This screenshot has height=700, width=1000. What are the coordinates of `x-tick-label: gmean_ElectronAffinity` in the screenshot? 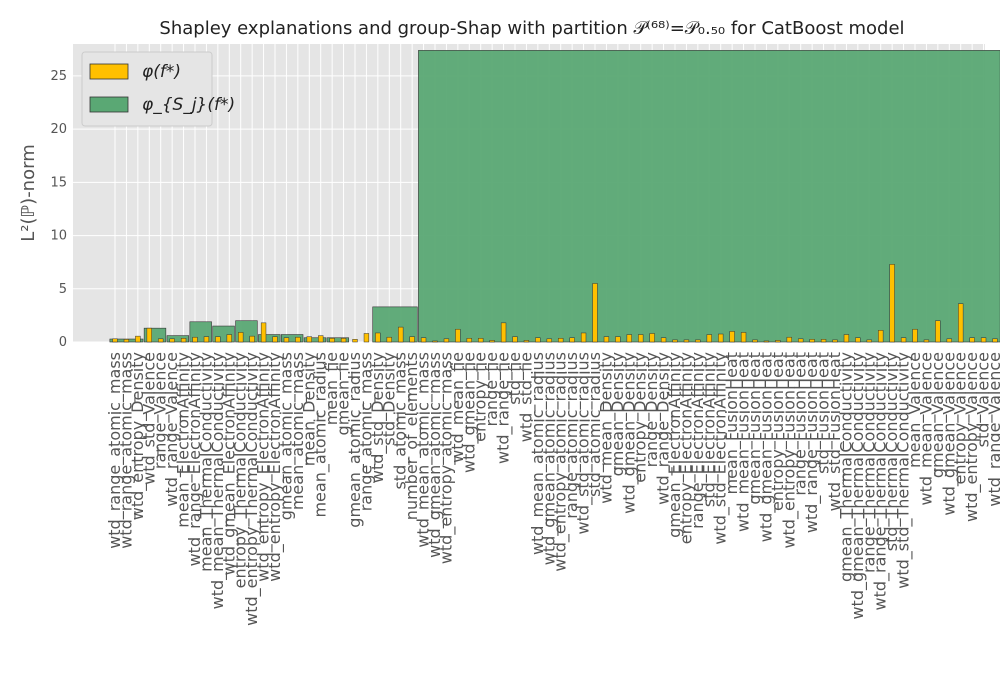 It's located at (675, 445).